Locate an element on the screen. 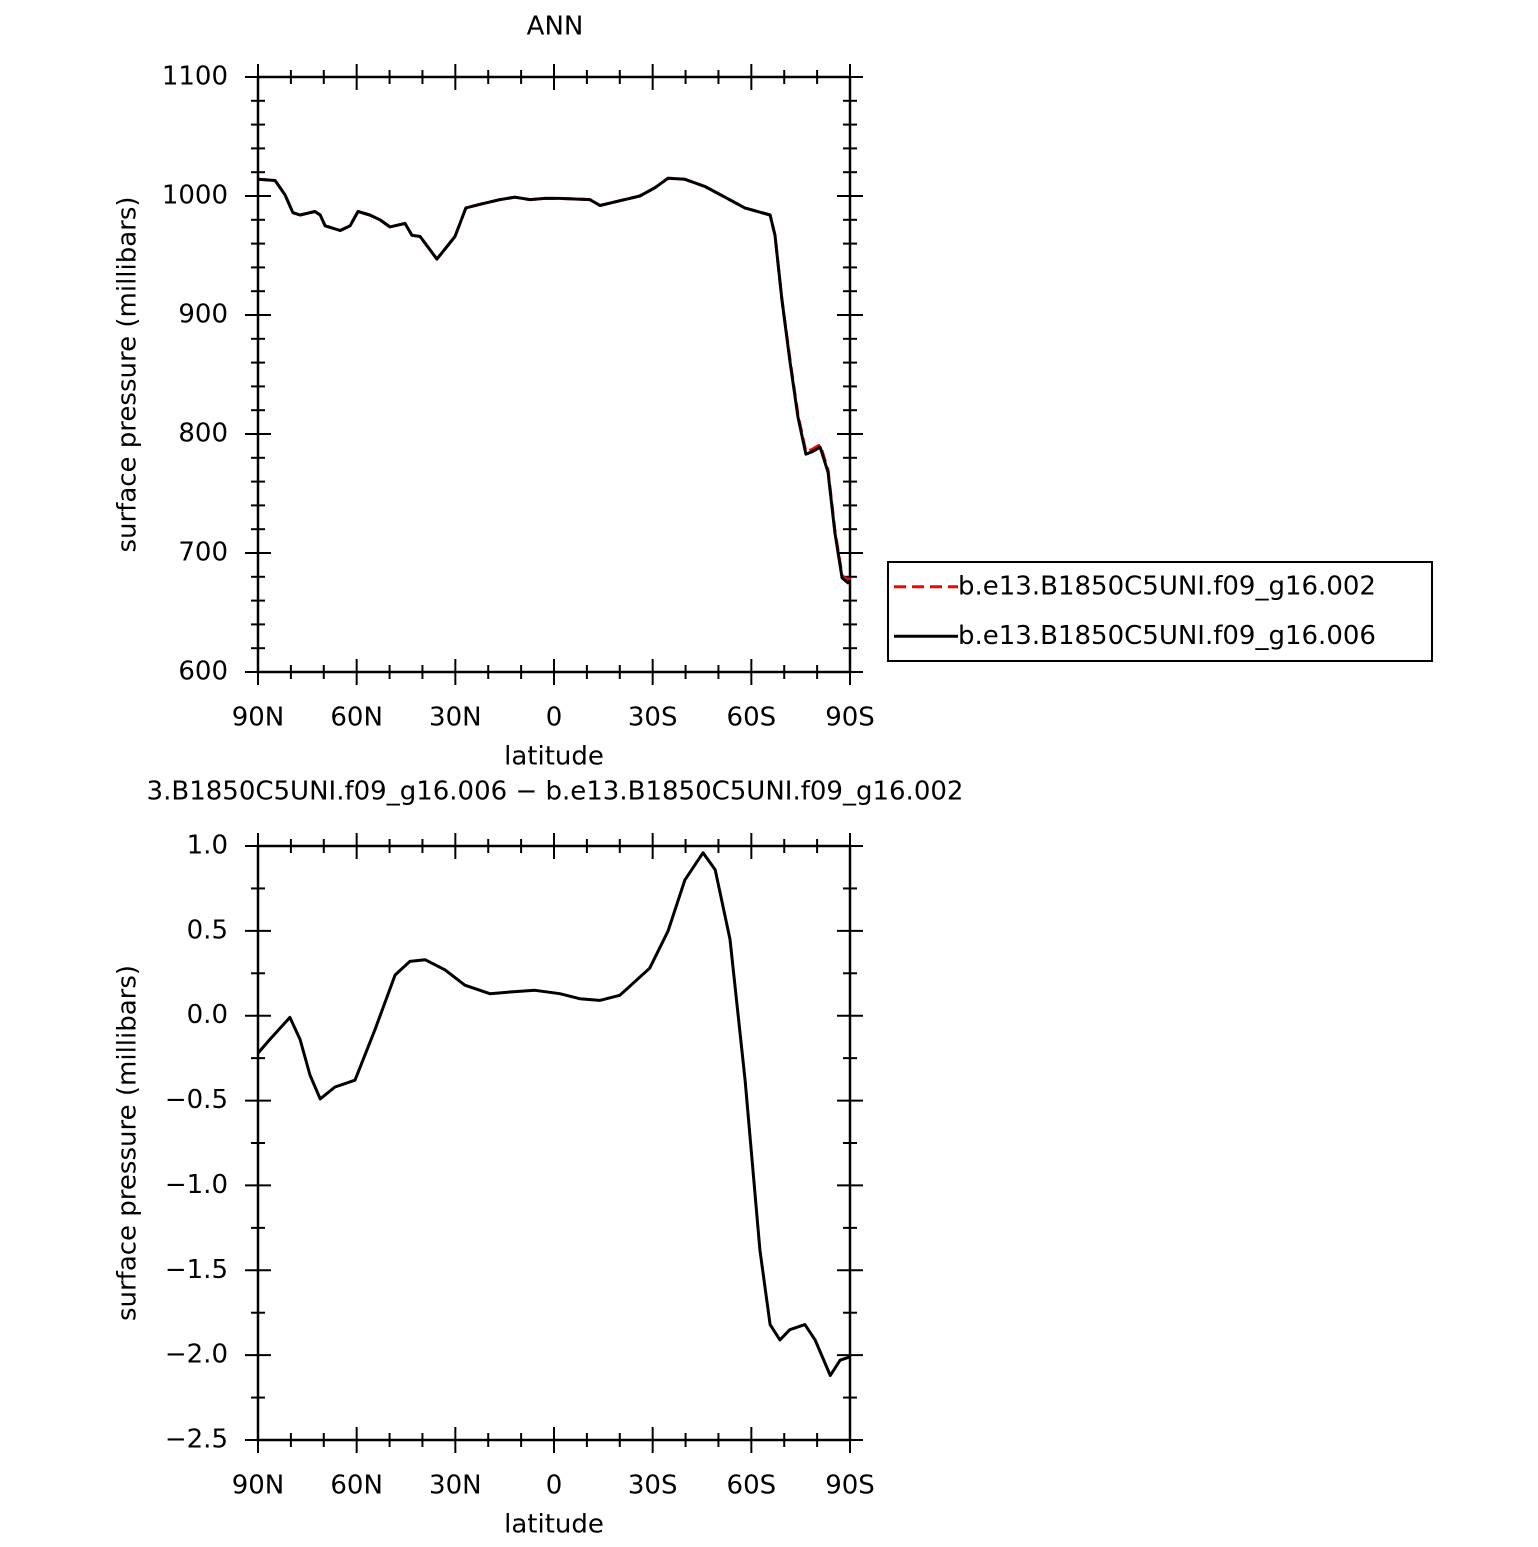  y-tick-label: 700 is located at coordinates (203, 553).